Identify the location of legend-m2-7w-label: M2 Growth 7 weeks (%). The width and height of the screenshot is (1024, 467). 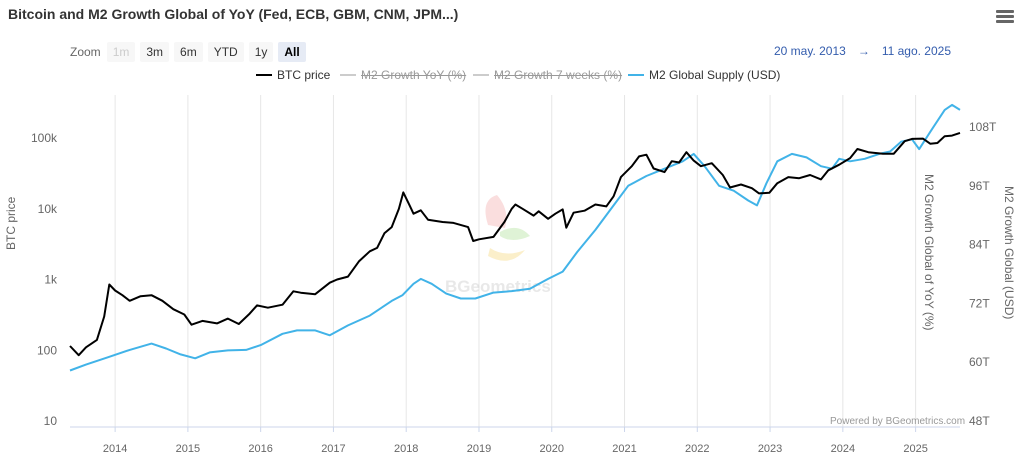
(558, 75).